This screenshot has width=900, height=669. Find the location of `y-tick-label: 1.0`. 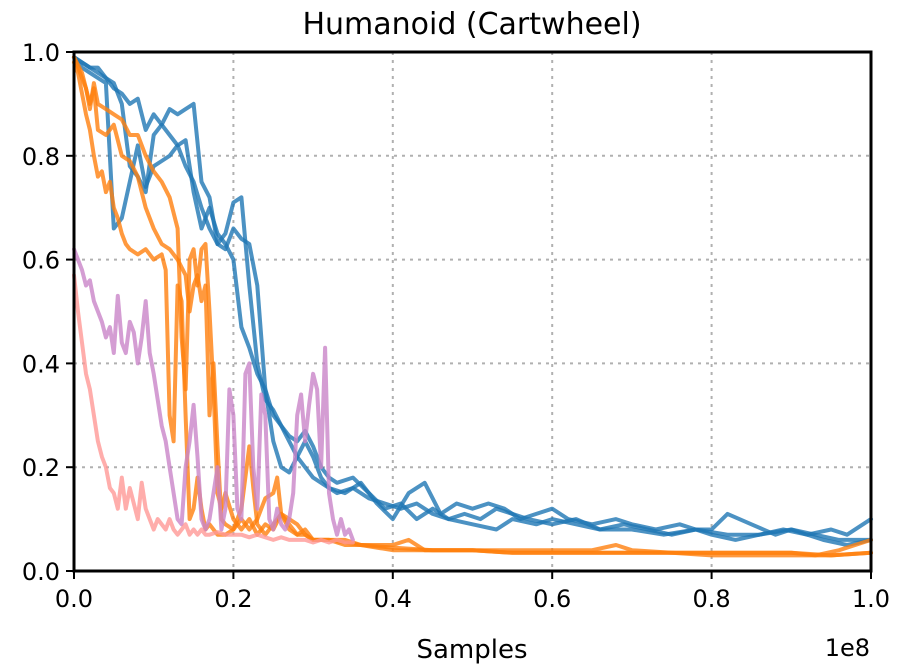

y-tick-label: 1.0 is located at coordinates (41, 53).